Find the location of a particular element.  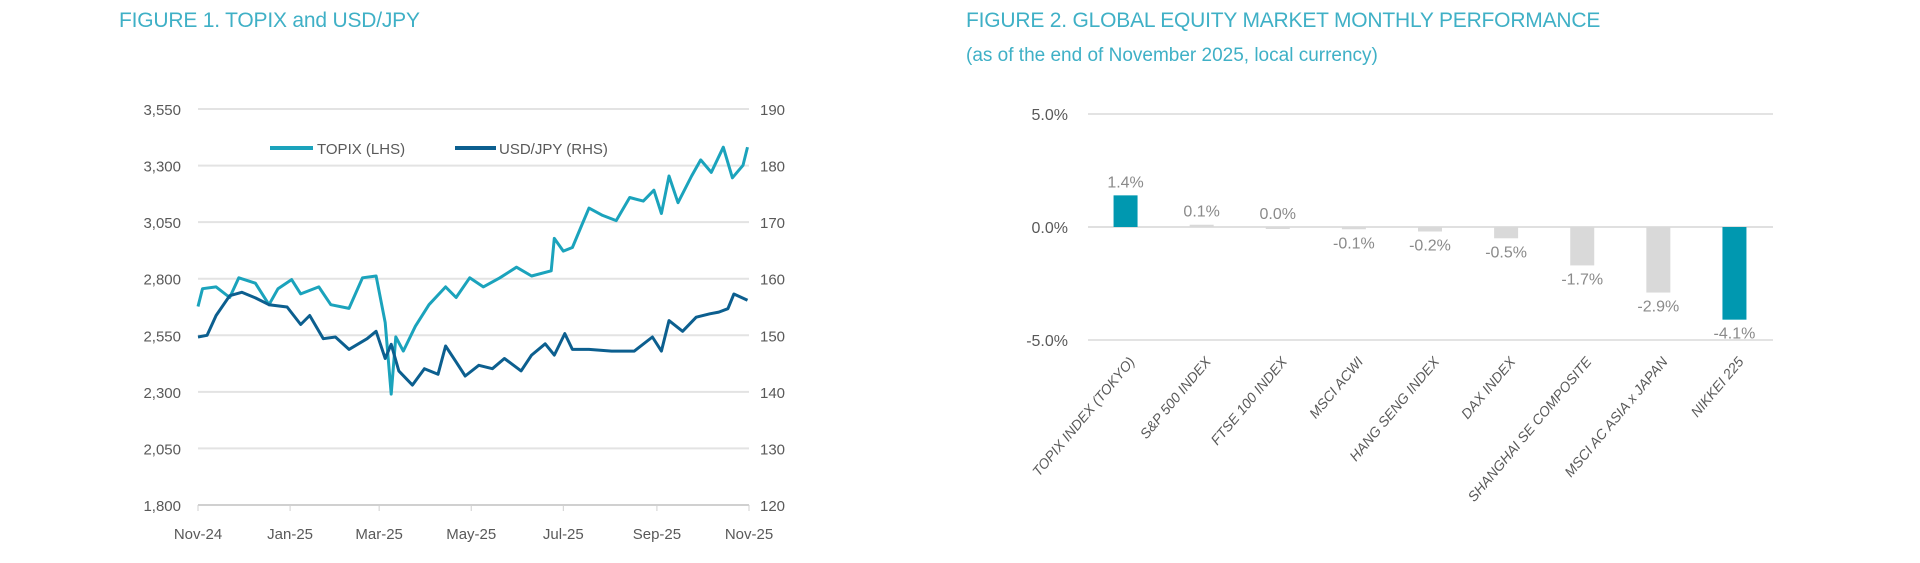

category-label: NIKKEI 225 is located at coordinates (1716, 386).